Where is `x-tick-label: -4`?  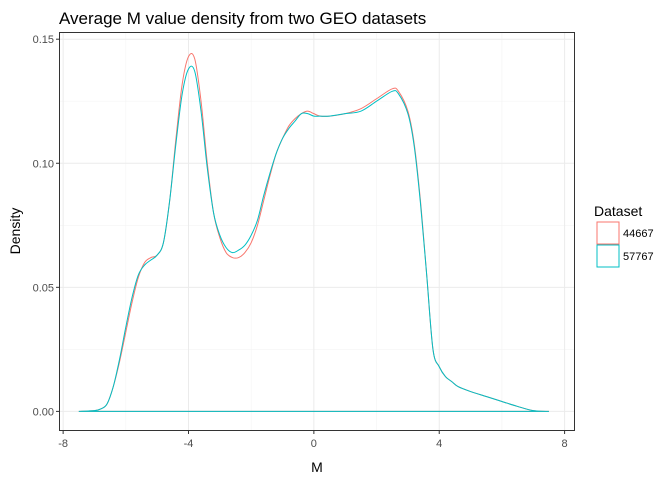
x-tick-label: -4 is located at coordinates (189, 444).